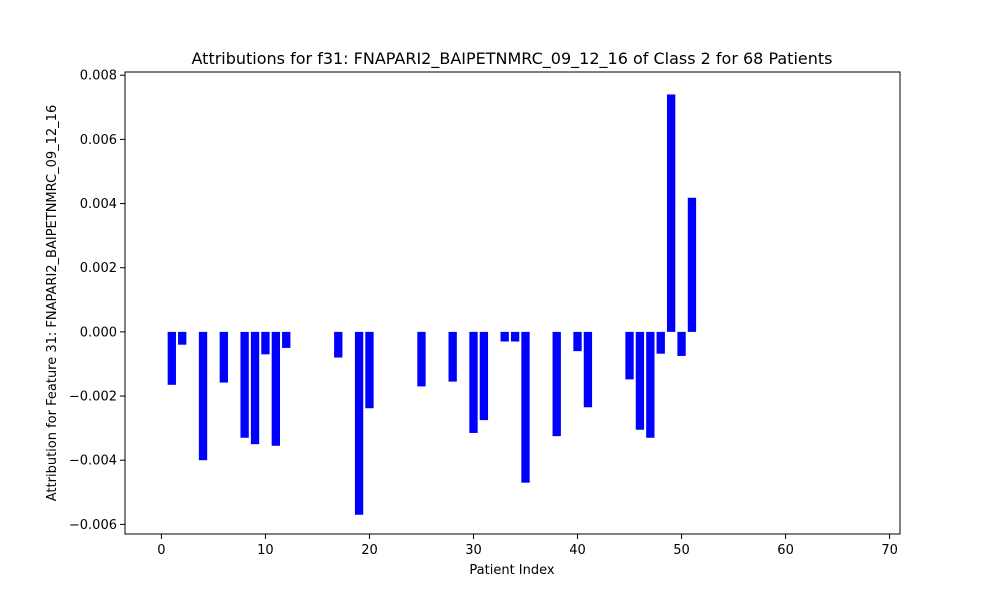 The width and height of the screenshot is (1000, 600). Describe the element at coordinates (98, 204) in the screenshot. I see `y-tick-label: 0.004` at that location.